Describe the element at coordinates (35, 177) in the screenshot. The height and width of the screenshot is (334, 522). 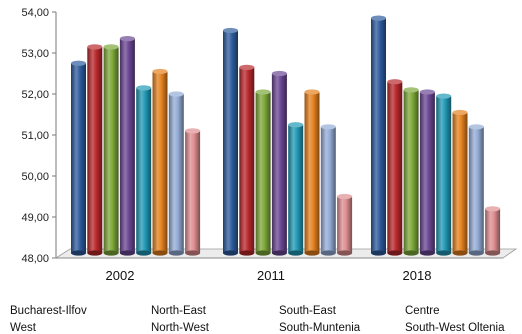
I see `y-tick-label: 50,00` at that location.